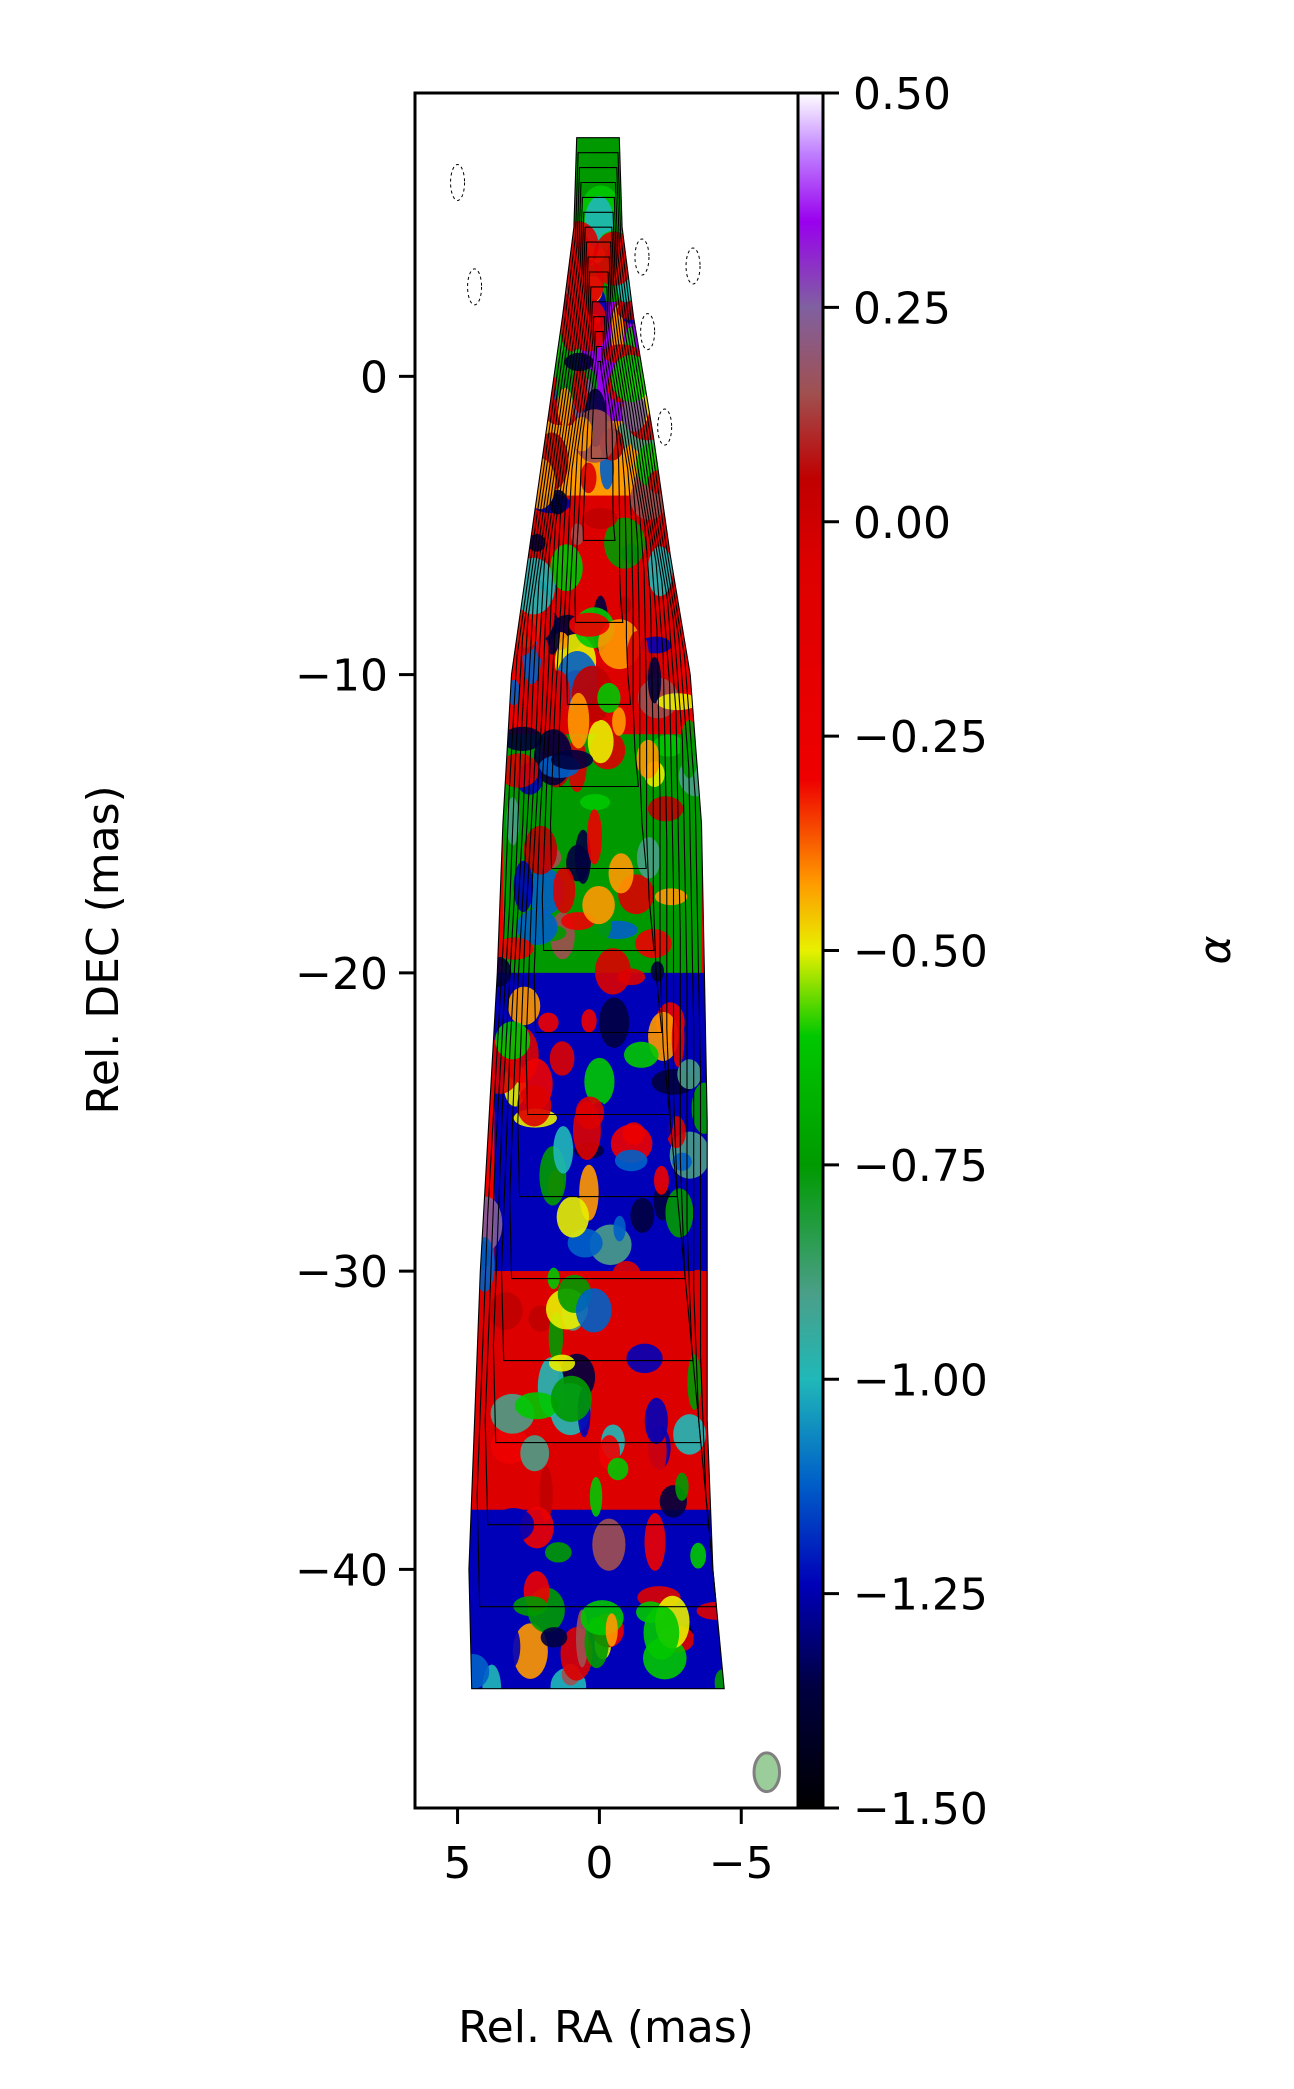 This screenshot has width=1294, height=2089. I want to click on colorbar-tick-label: −1.50, so click(920, 1809).